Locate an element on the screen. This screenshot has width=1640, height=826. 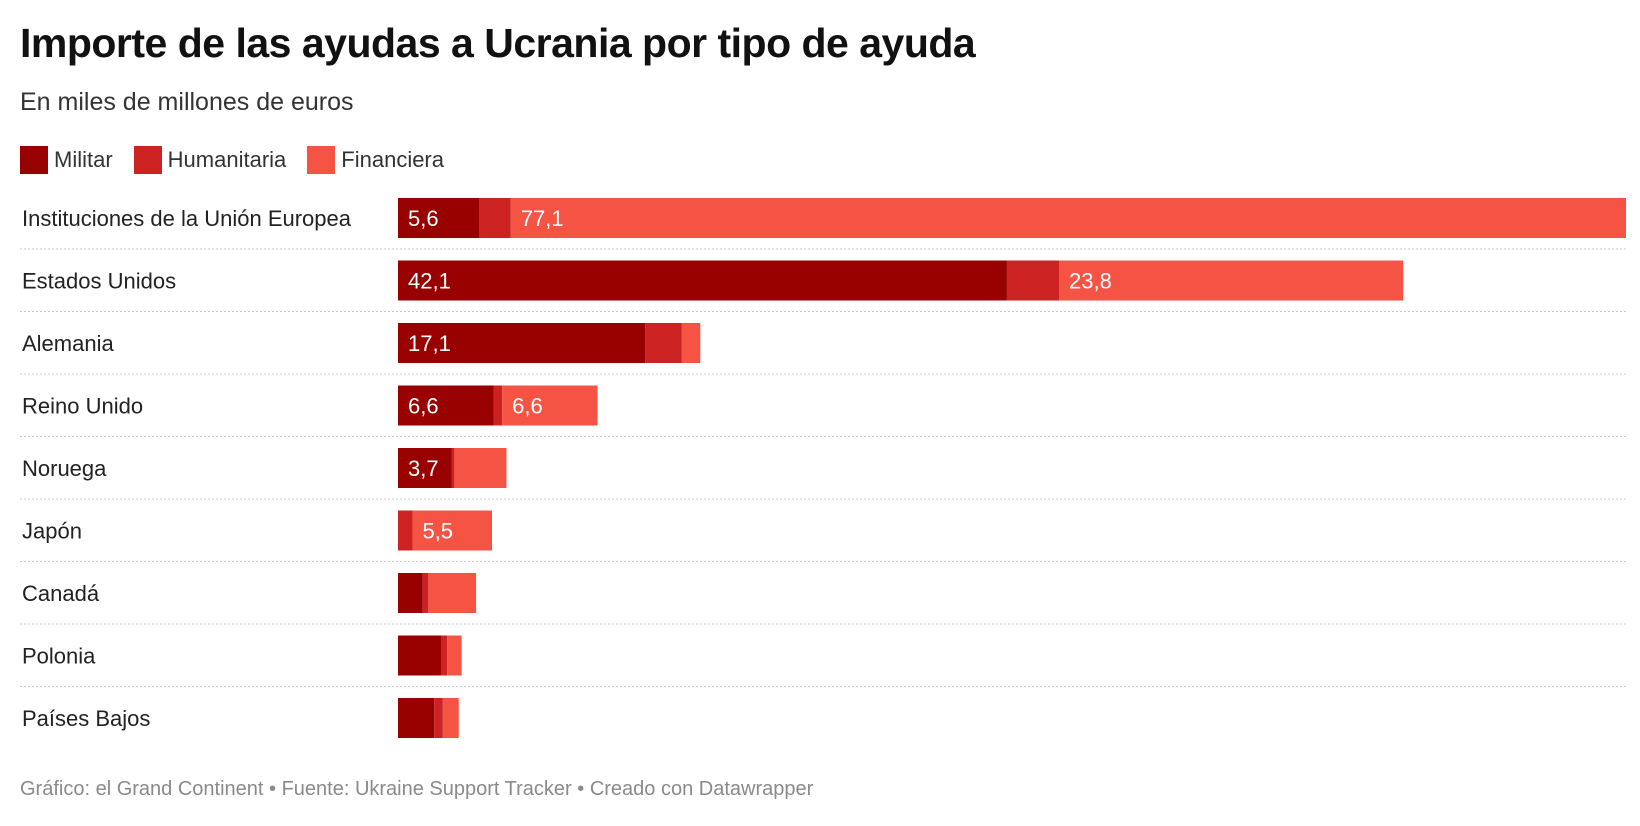
legend-item-militar: Militar is located at coordinates (66, 160).